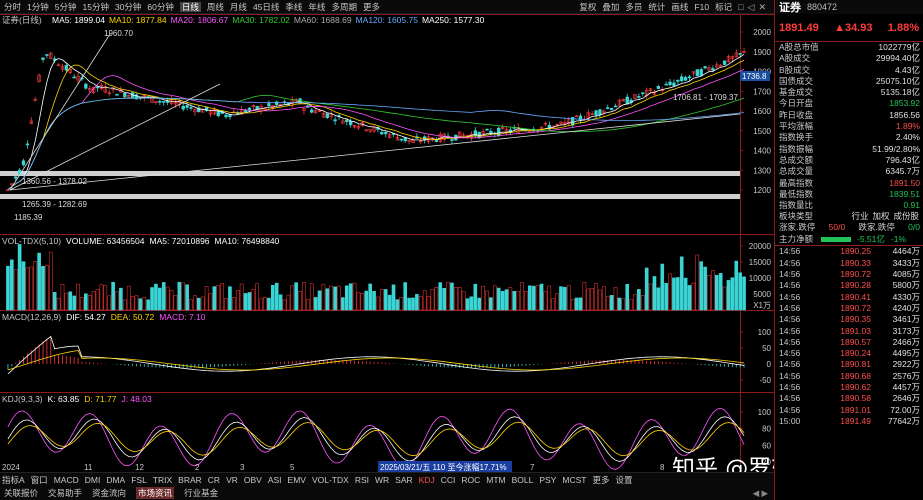  I want to click on tool-button: 标记, so click(724, 7).